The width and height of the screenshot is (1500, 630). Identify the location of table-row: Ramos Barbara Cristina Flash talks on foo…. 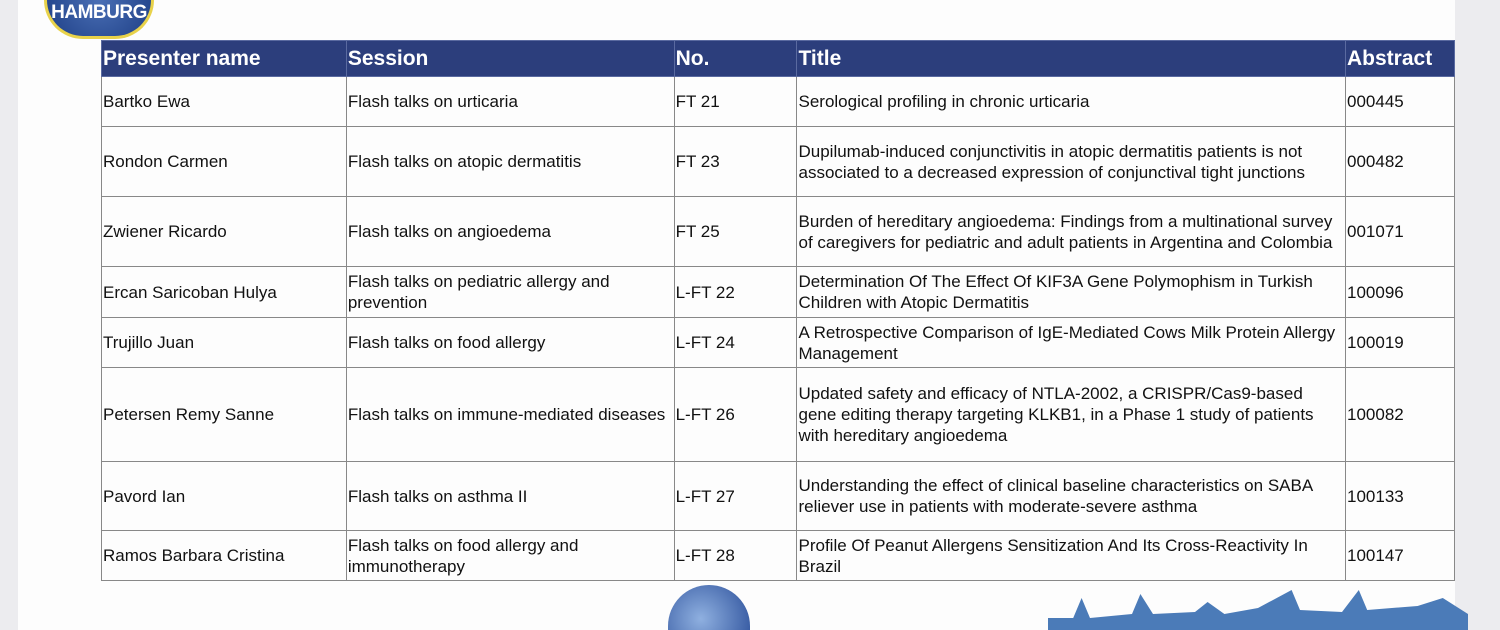
(778, 555).